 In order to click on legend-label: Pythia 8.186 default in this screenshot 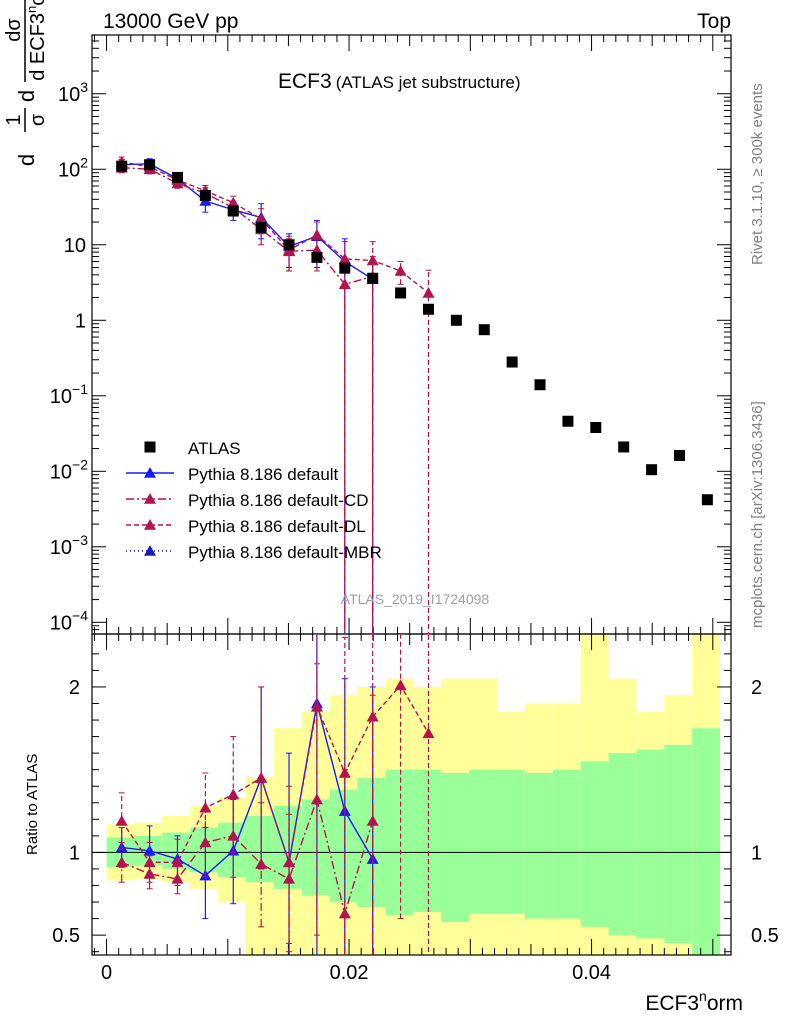, I will do `click(263, 474)`.